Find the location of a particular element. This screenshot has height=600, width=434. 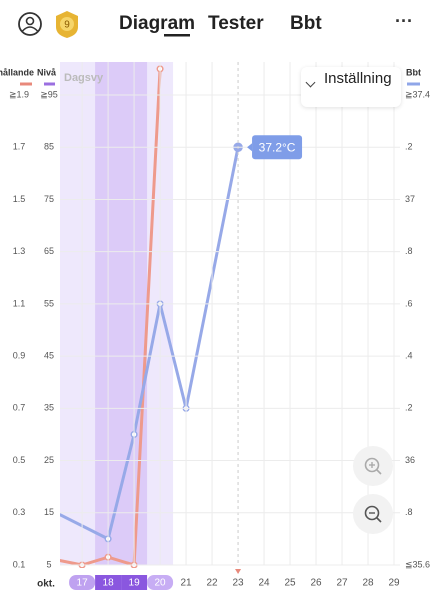

chevron is located at coordinates (310, 82).